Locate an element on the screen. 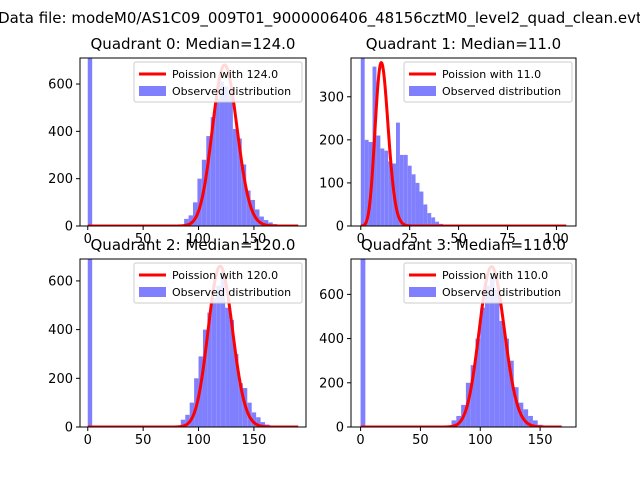 The height and width of the screenshot is (480, 640). legend-label-poisson: Poission with 11.0 is located at coordinates (491, 74).